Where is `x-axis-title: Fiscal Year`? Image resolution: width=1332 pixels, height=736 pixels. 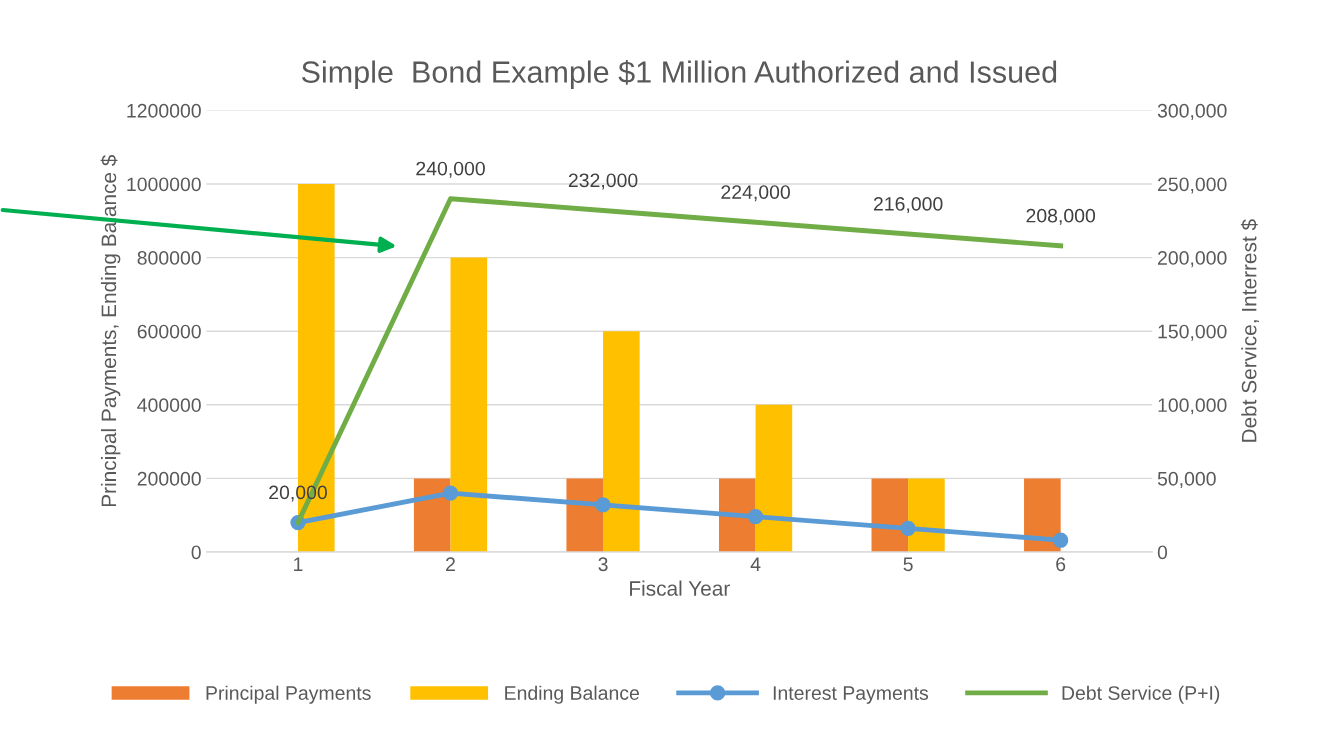 x-axis-title: Fiscal Year is located at coordinates (680, 588).